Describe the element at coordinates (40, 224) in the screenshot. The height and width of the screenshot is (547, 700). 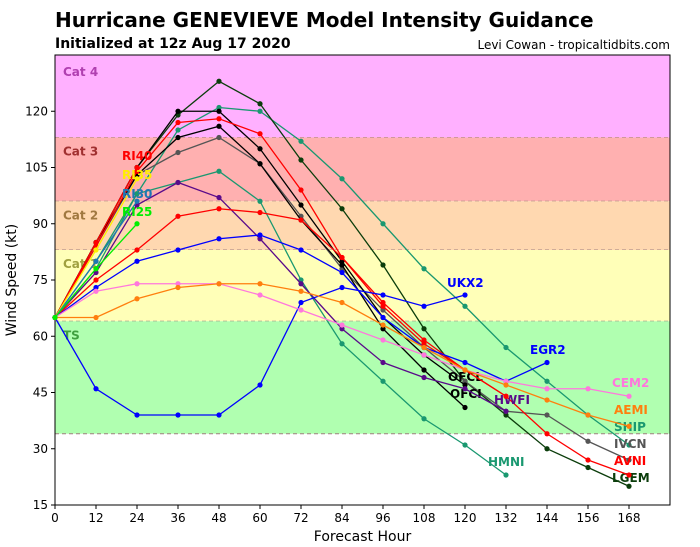
I see `y-tick-label: 90` at that location.